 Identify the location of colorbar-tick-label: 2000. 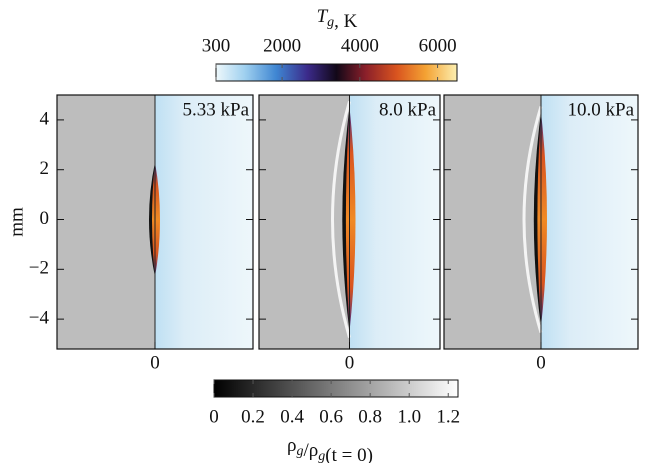
(282, 45).